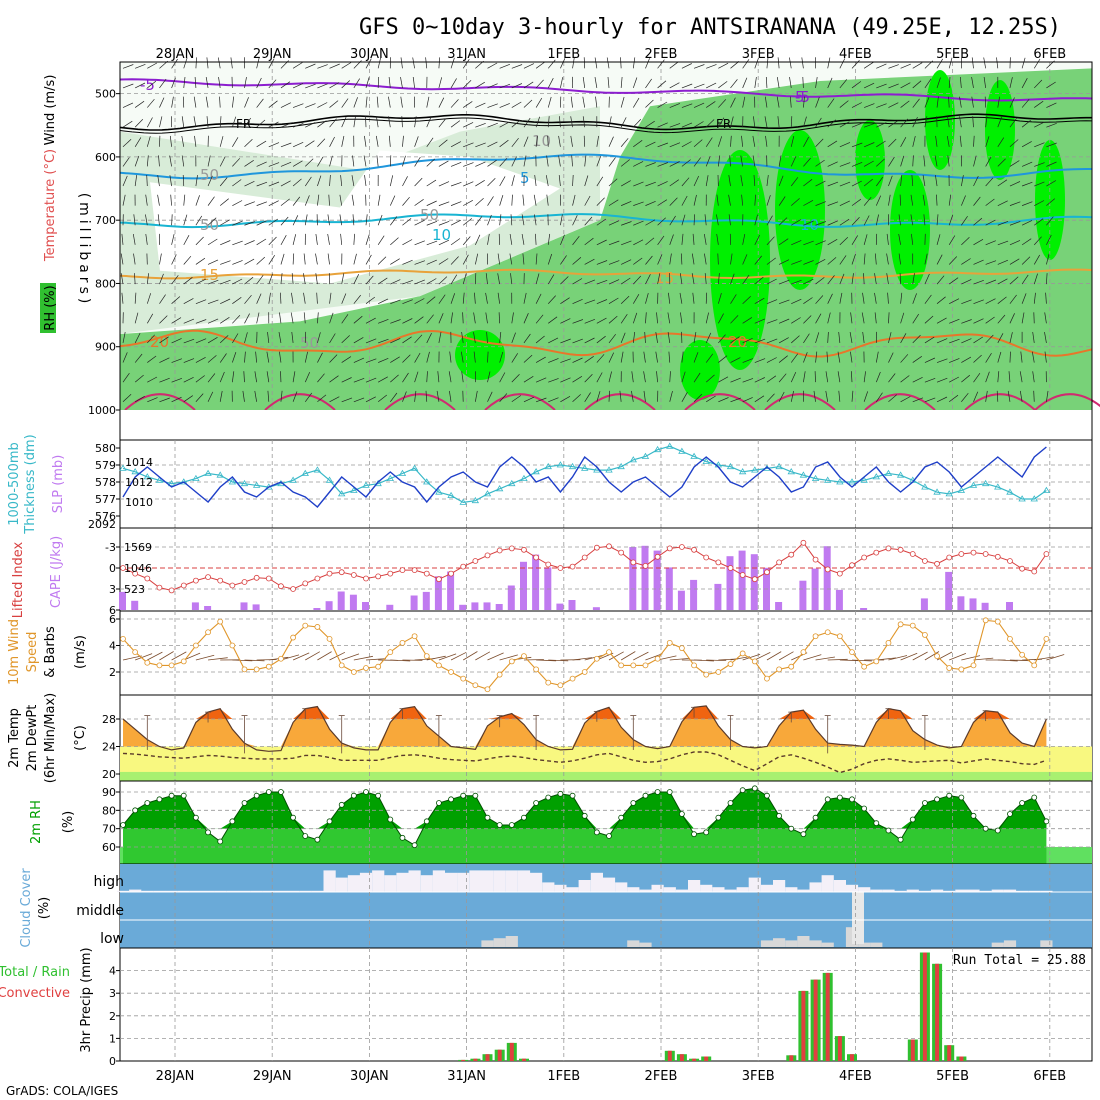  I want to click on tick-label: 70, so click(109, 829).